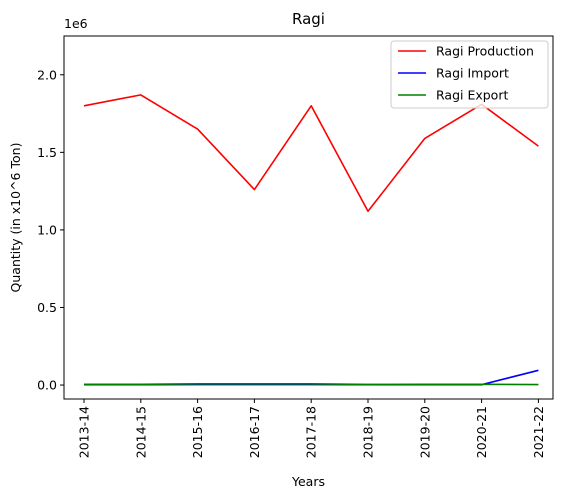 The image size is (567, 499). I want to click on y-axis-label: Quantity (in x10^6 Ton), so click(15, 218).